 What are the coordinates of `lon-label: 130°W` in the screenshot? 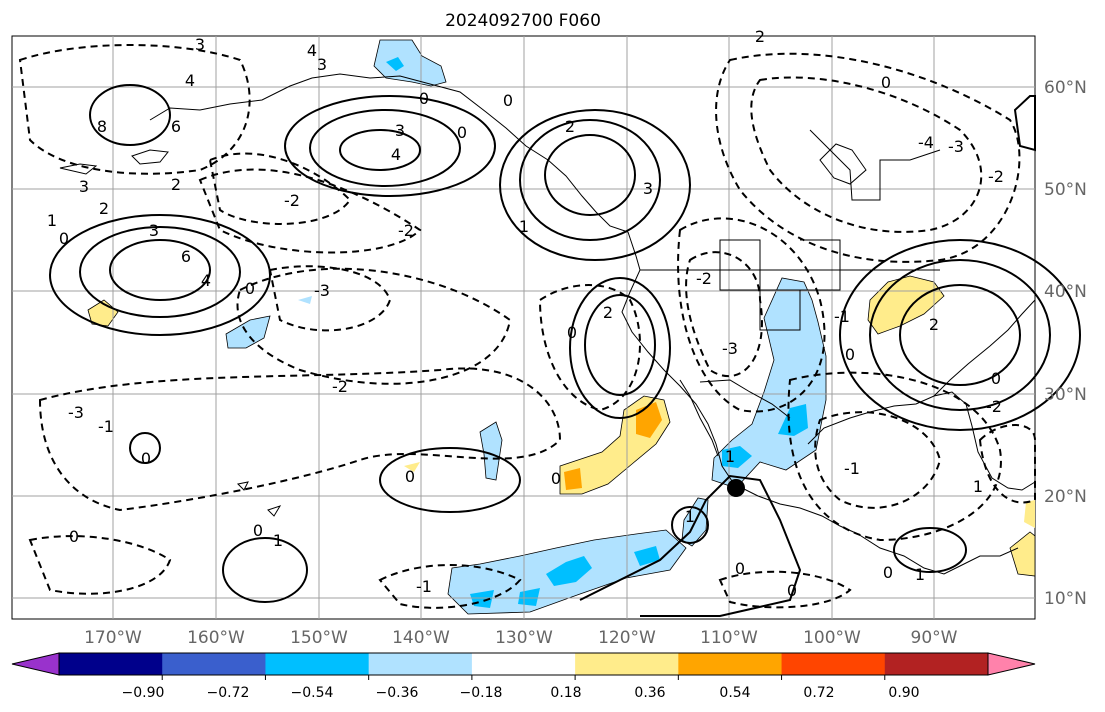 It's located at (524, 638).